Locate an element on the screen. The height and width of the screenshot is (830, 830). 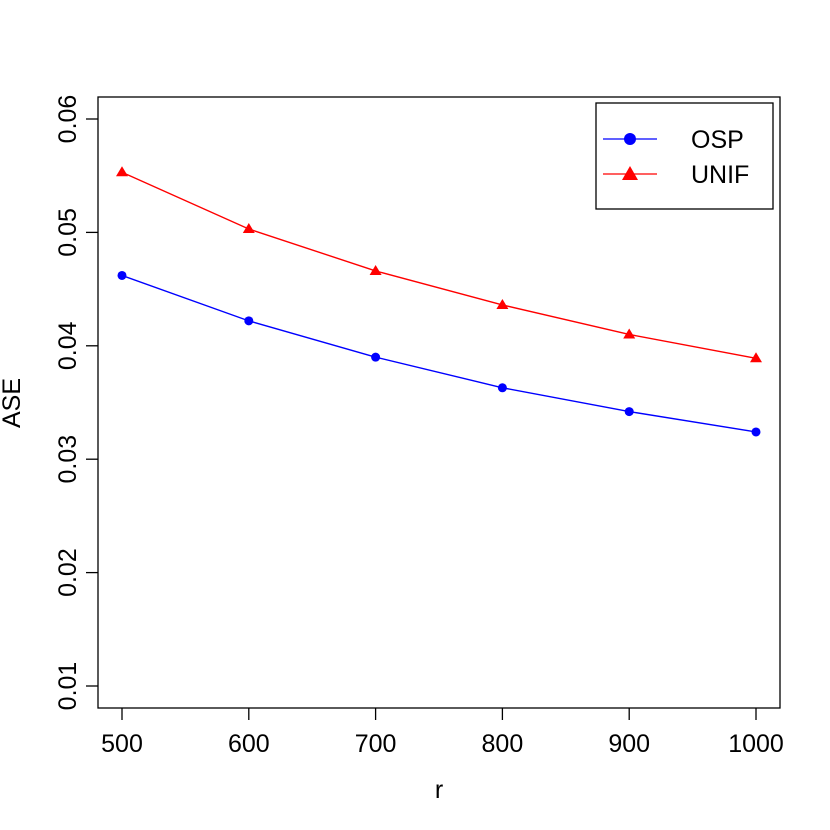
legend-unif-triangle-icon is located at coordinates (630, 173).